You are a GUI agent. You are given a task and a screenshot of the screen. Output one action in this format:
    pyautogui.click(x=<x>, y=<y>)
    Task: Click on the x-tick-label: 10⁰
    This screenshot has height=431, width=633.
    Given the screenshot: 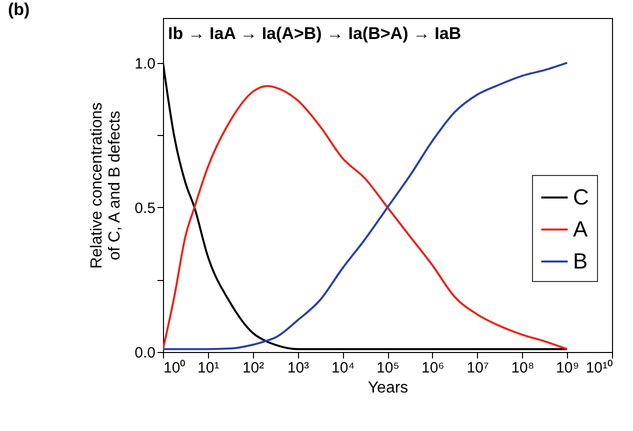 What is the action you would take?
    pyautogui.click(x=175, y=368)
    